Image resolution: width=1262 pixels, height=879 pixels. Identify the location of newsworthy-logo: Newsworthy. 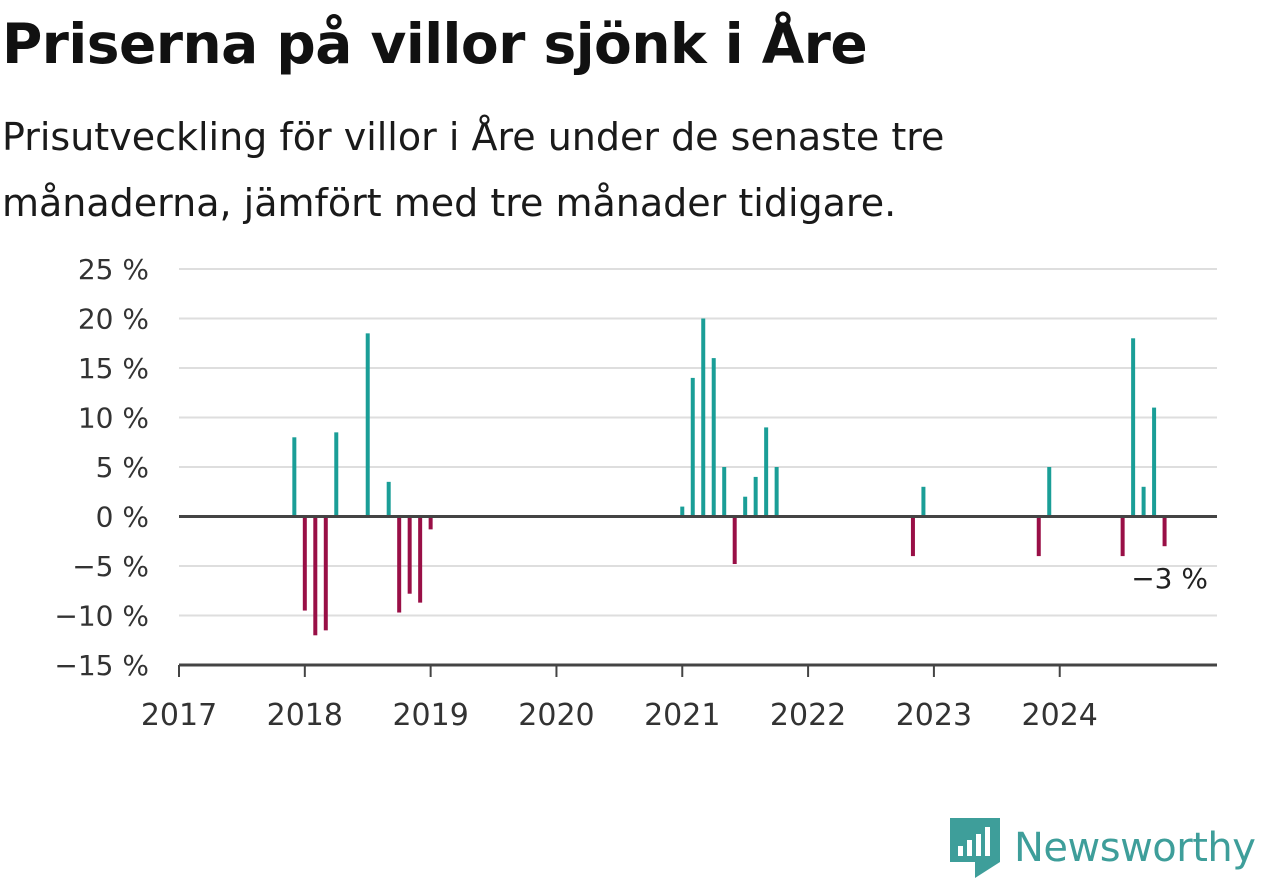
(1103, 848).